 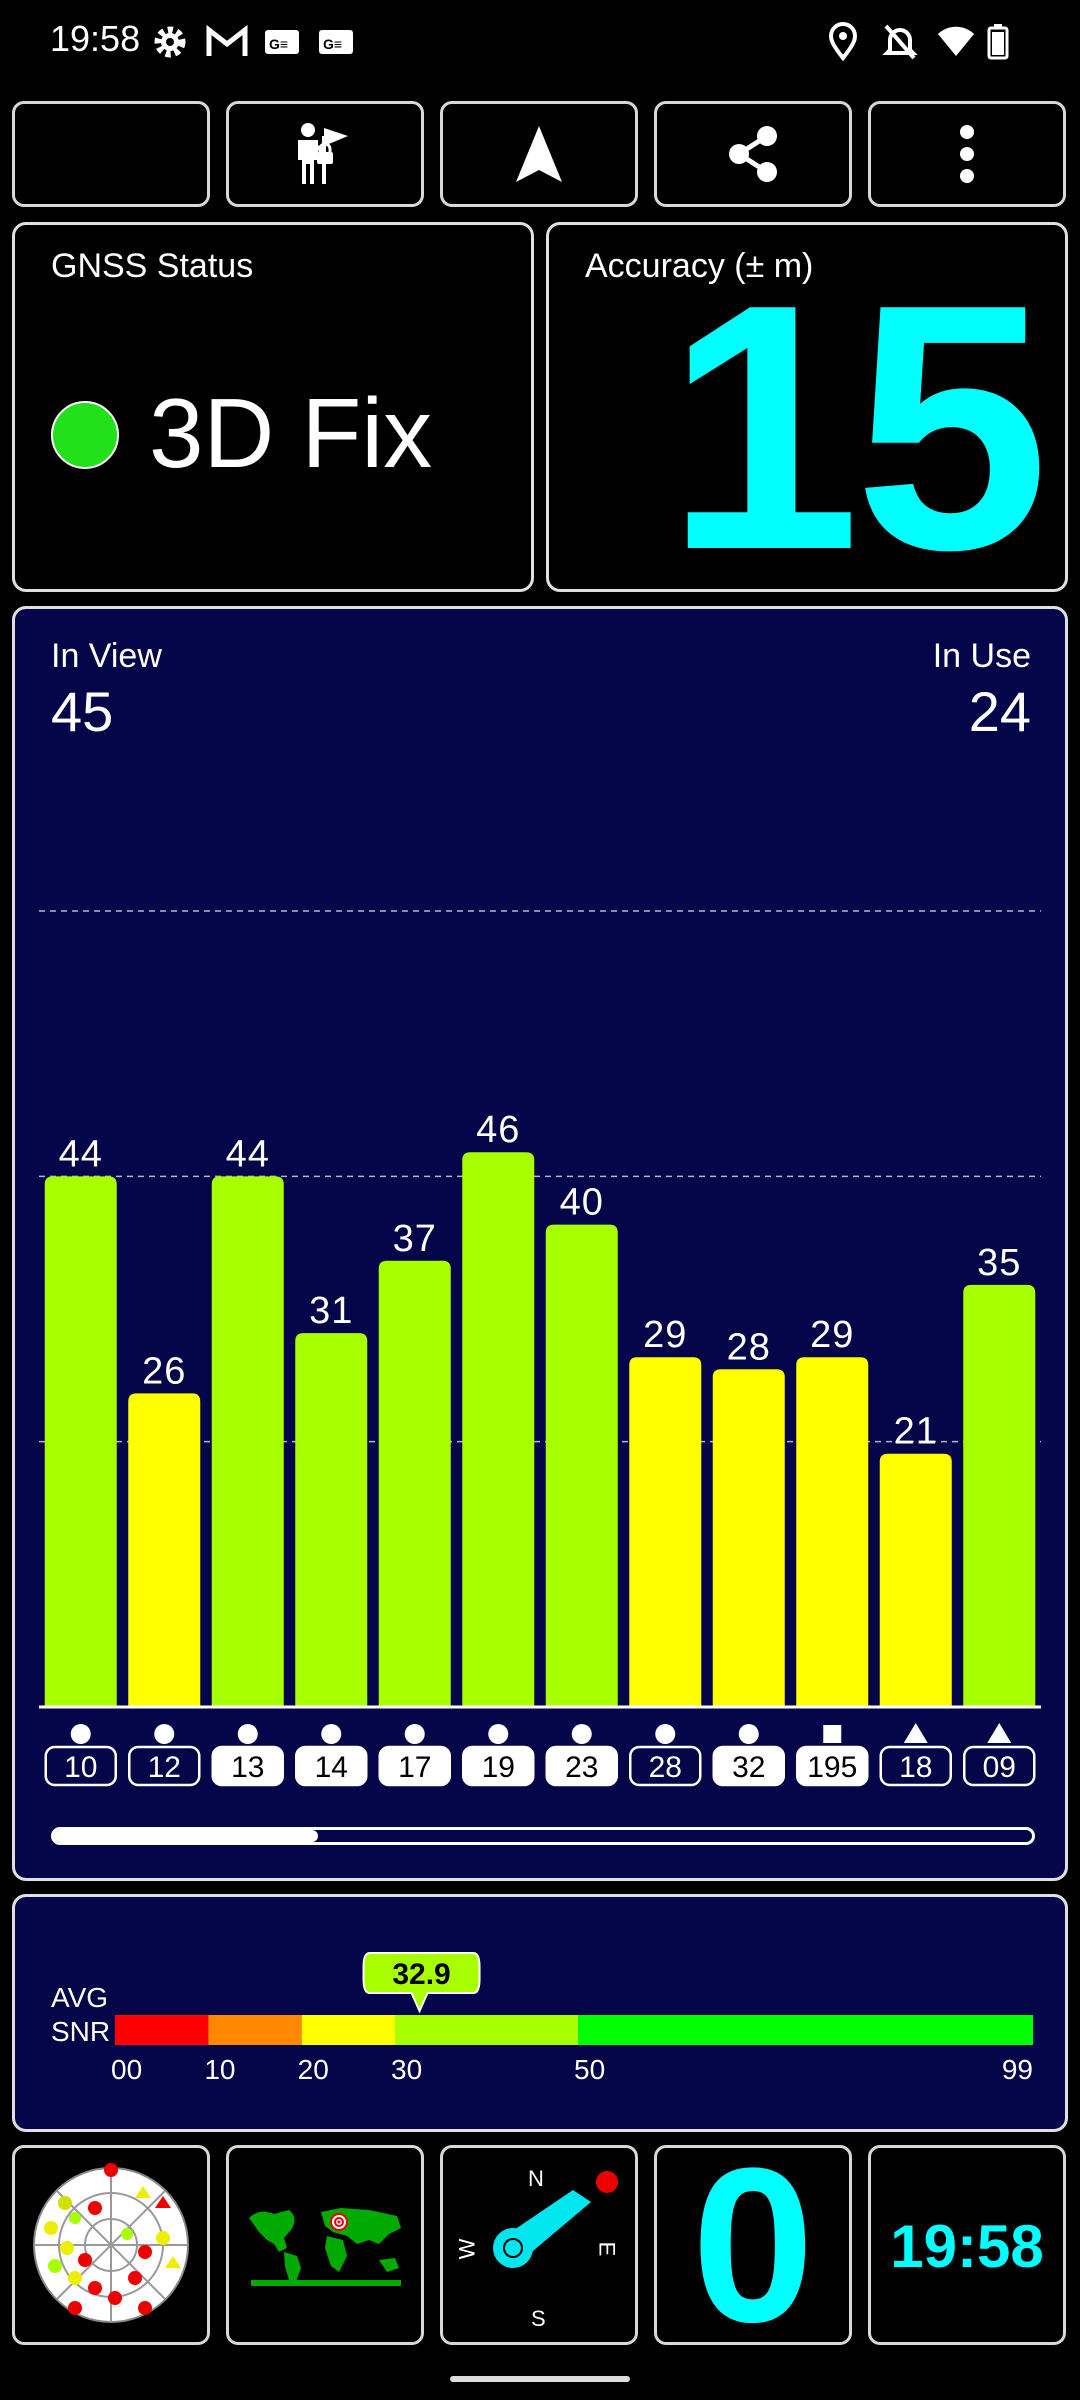 I want to click on sky-plot-icon, so click(x=111, y=2243).